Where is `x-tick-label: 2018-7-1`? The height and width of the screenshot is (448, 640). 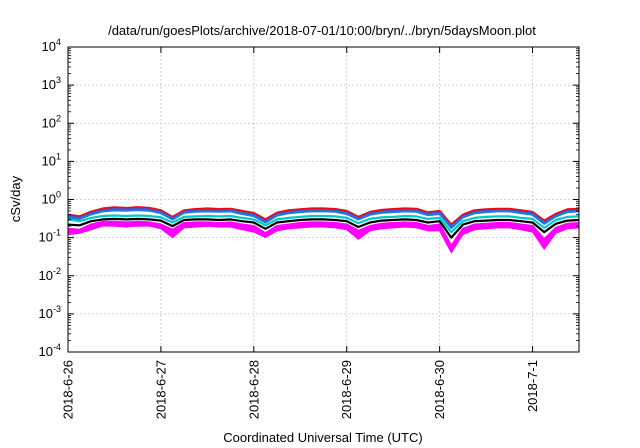 x-tick-label: 2018-7-1 is located at coordinates (532, 386).